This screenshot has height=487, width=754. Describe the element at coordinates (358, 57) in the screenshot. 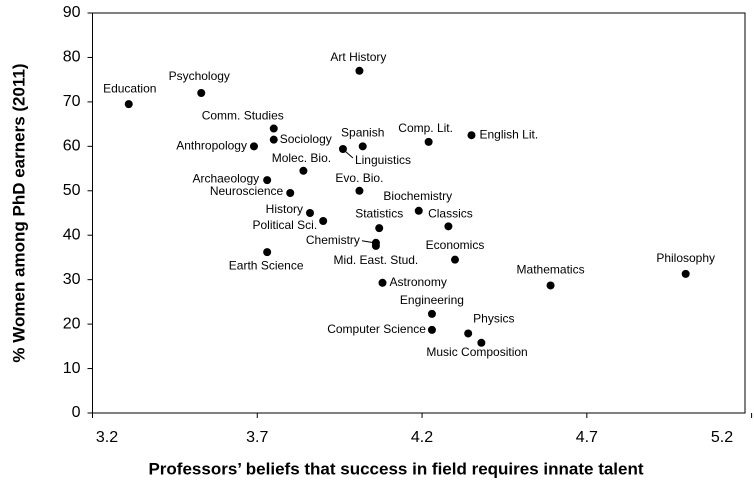

I see `point-label: Art History` at that location.